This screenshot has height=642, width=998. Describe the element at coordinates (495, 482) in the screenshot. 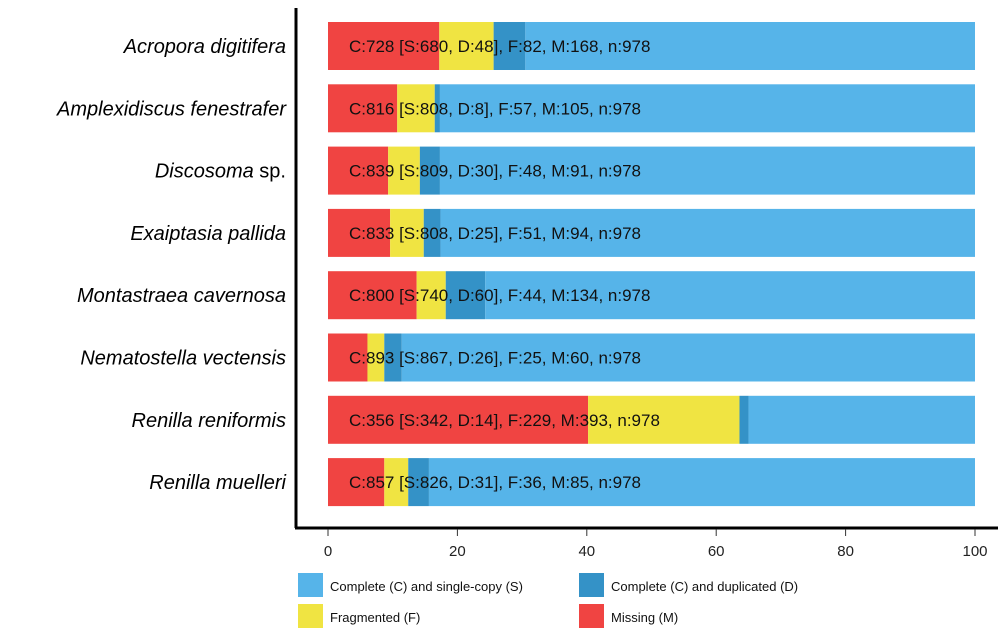

I see `bar-data-label: C:857 [S:826, D:31], F:36, M:85, n:978` at that location.